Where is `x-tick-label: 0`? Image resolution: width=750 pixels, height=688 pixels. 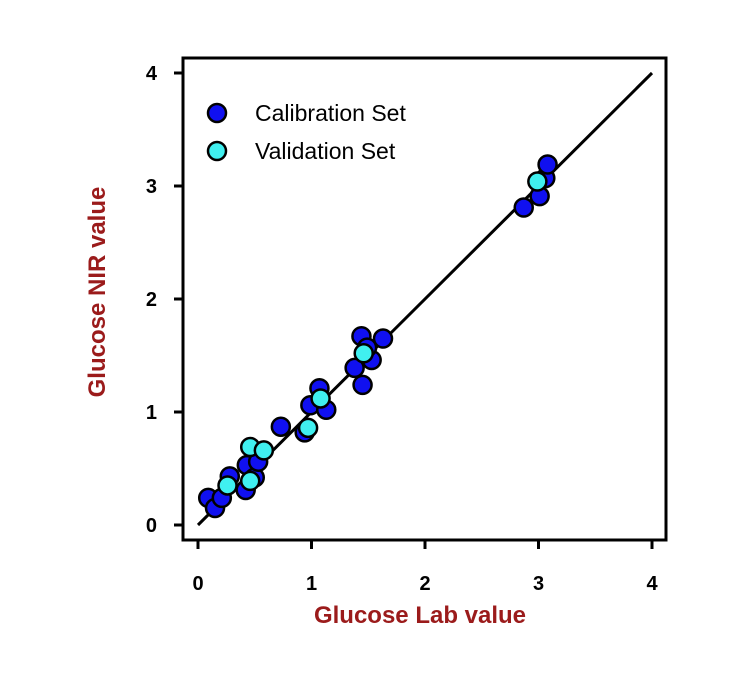 x-tick-label: 0 is located at coordinates (197, 584).